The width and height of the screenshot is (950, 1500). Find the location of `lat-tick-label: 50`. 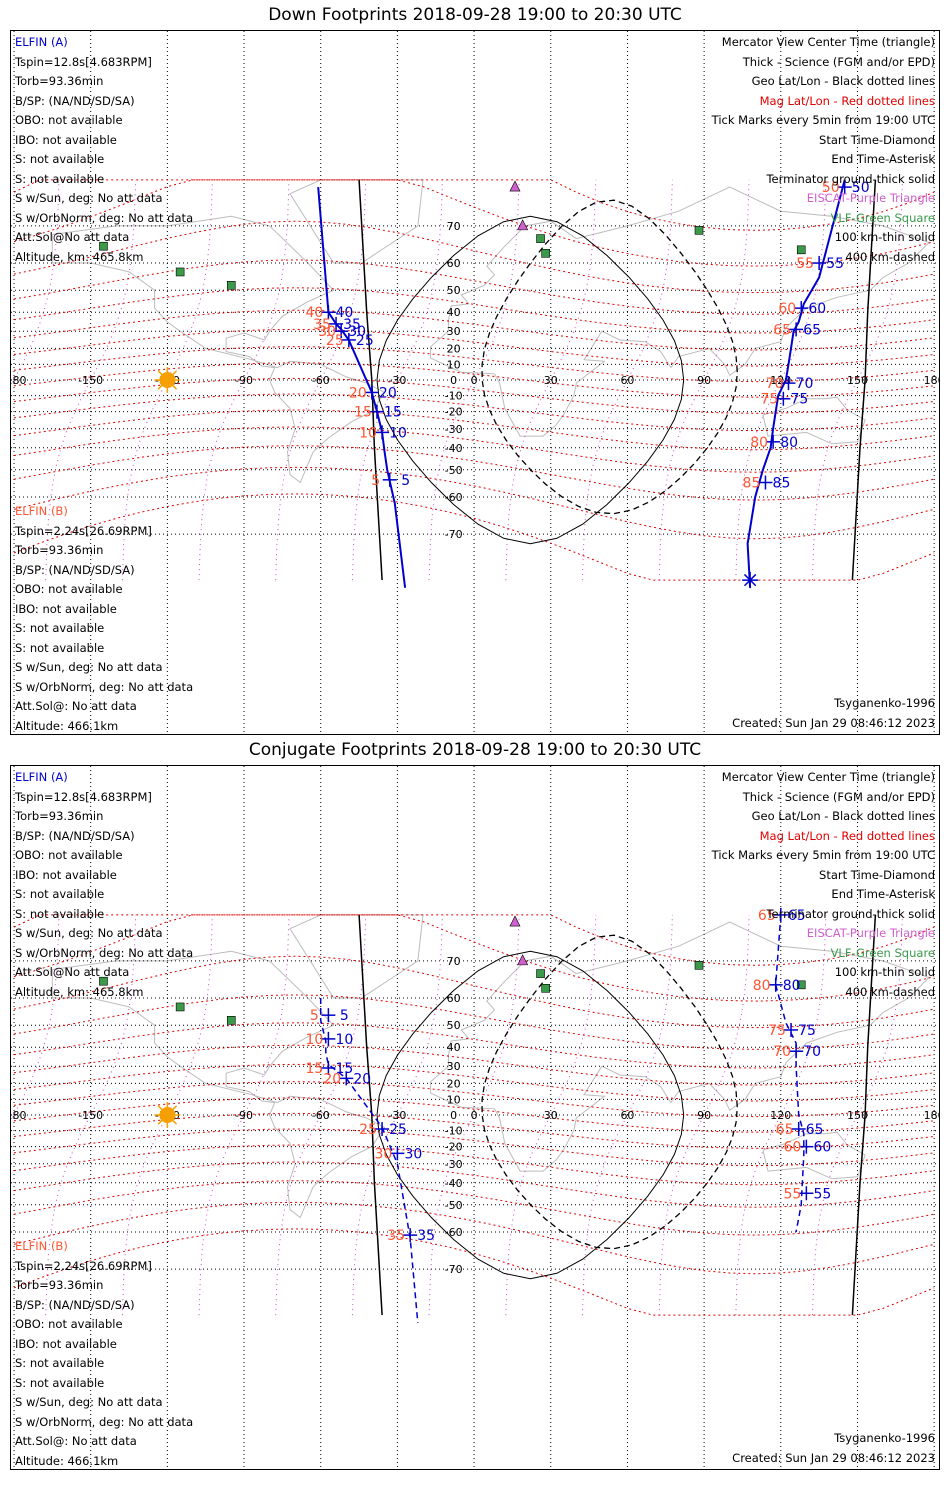

lat-tick-label: 50 is located at coordinates (454, 290).